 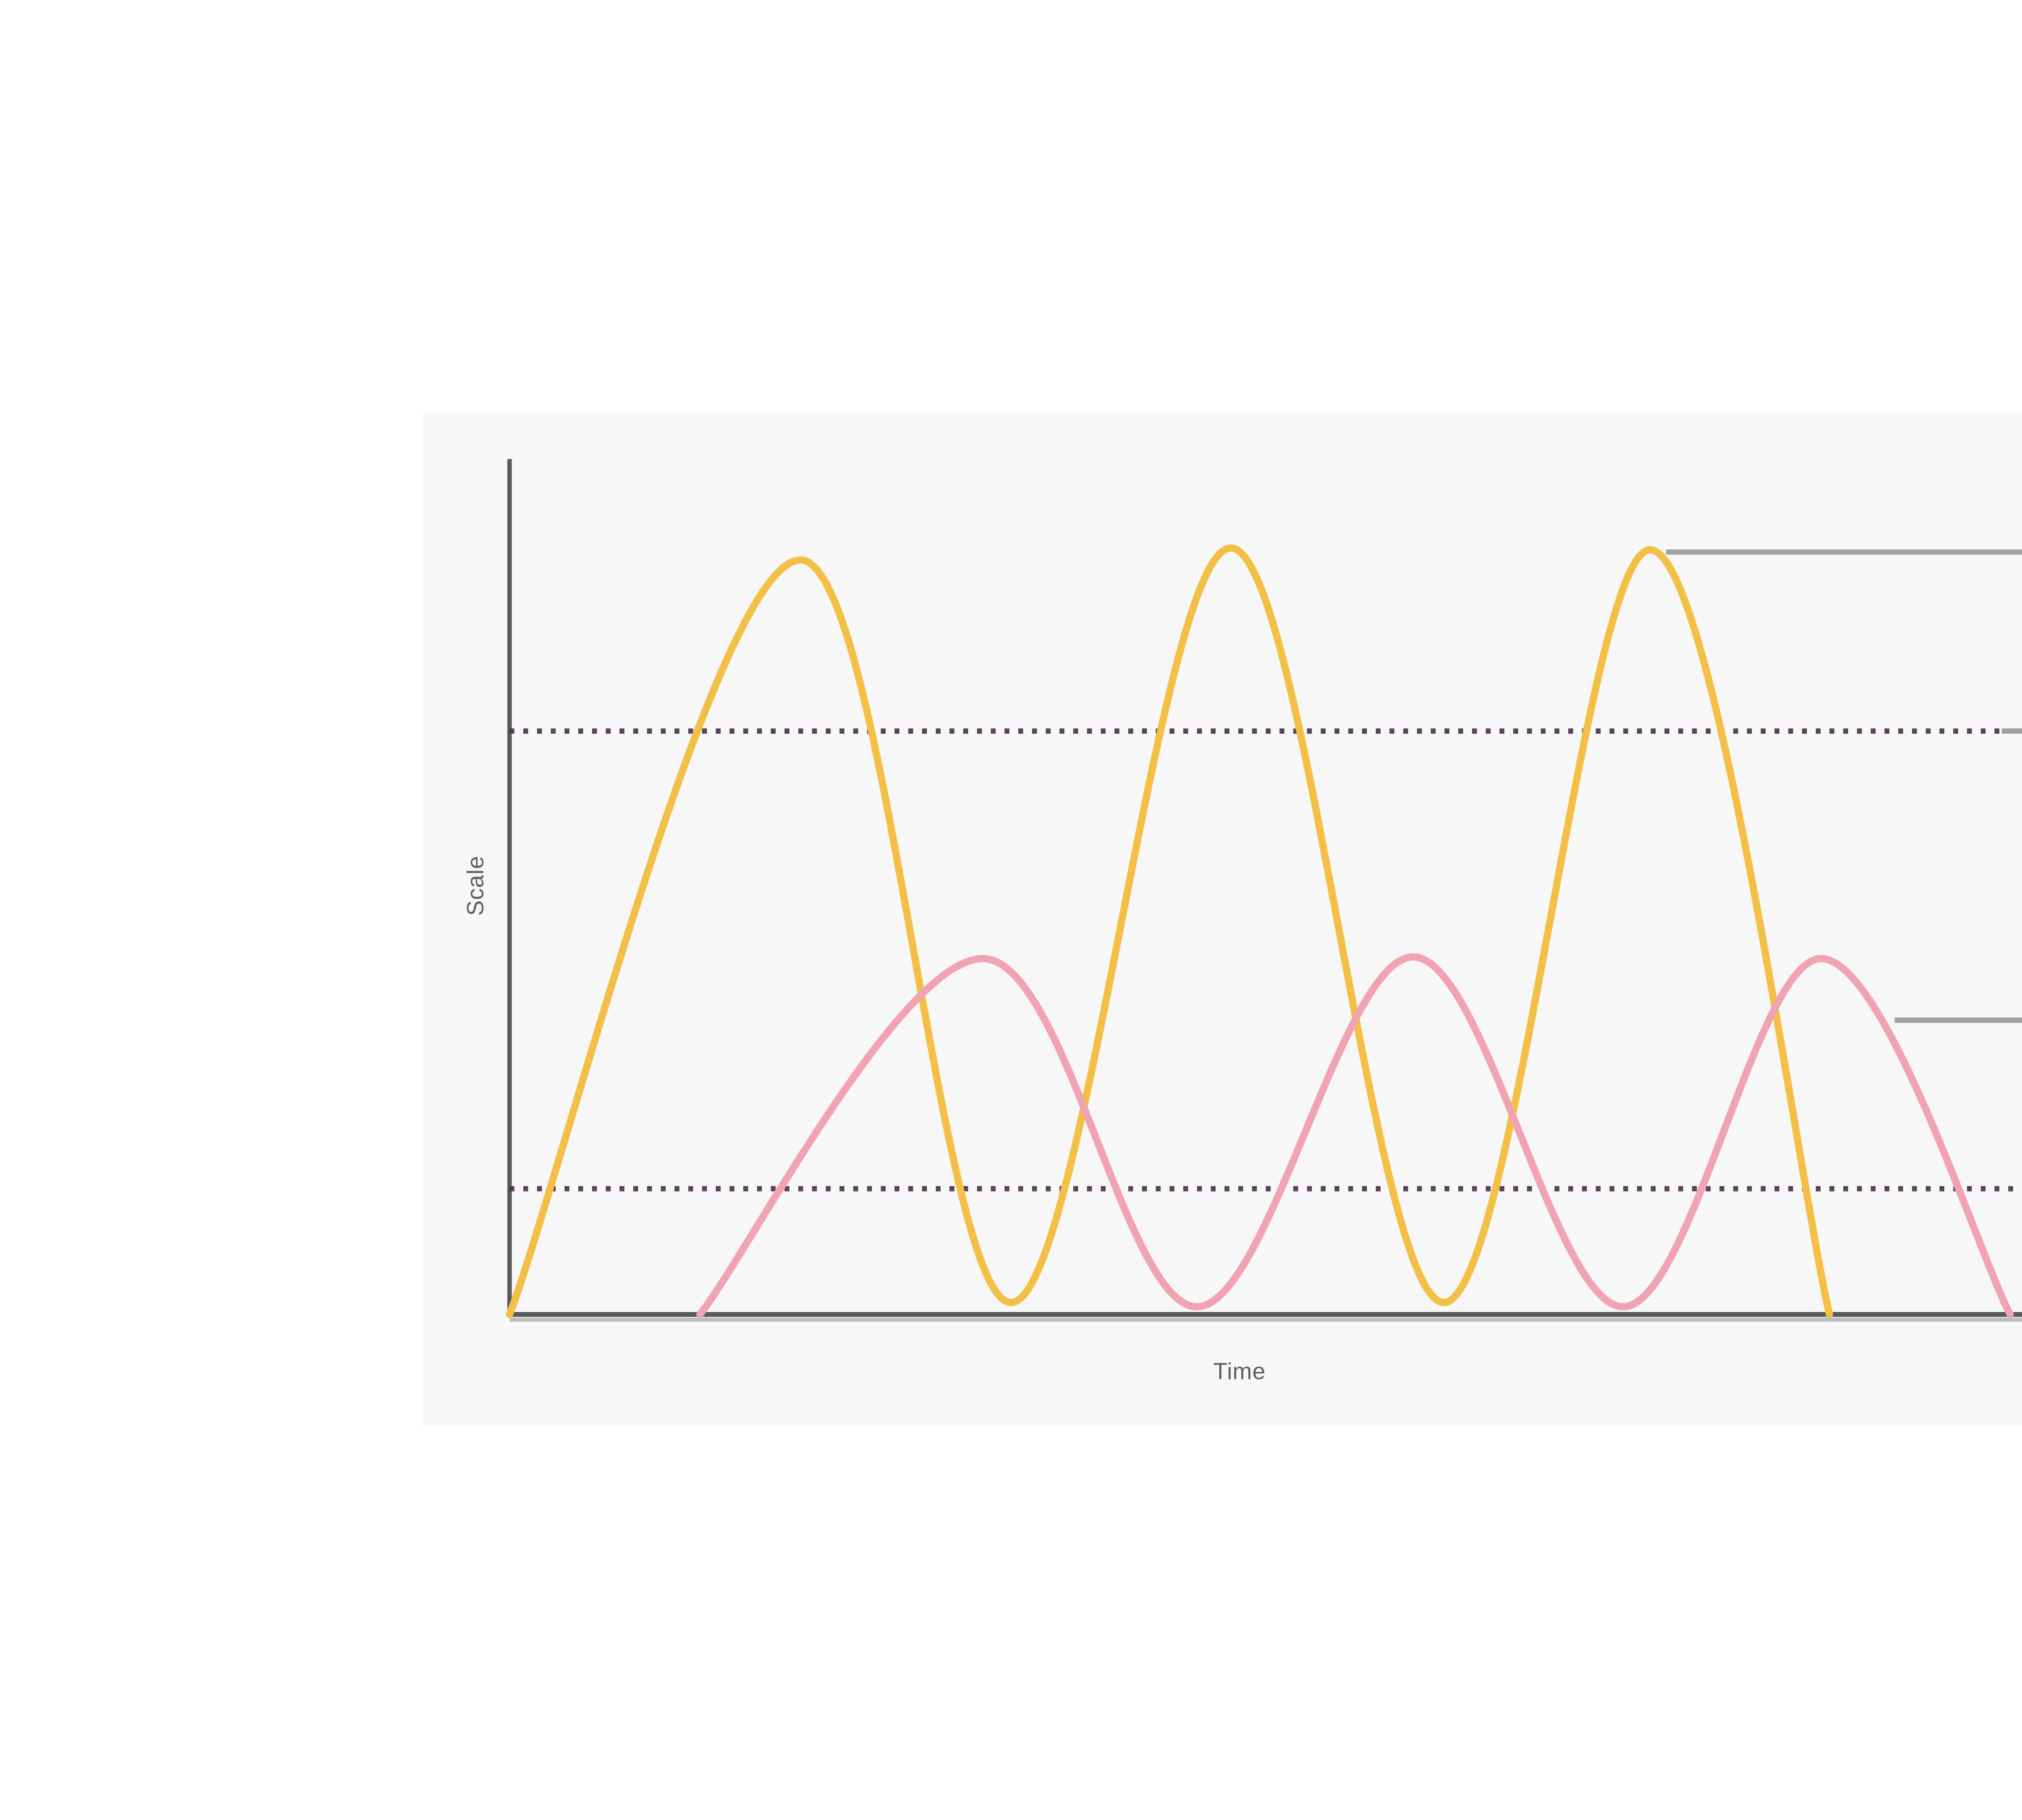 I want to click on x-axis-label: Time, so click(x=1239, y=1373).